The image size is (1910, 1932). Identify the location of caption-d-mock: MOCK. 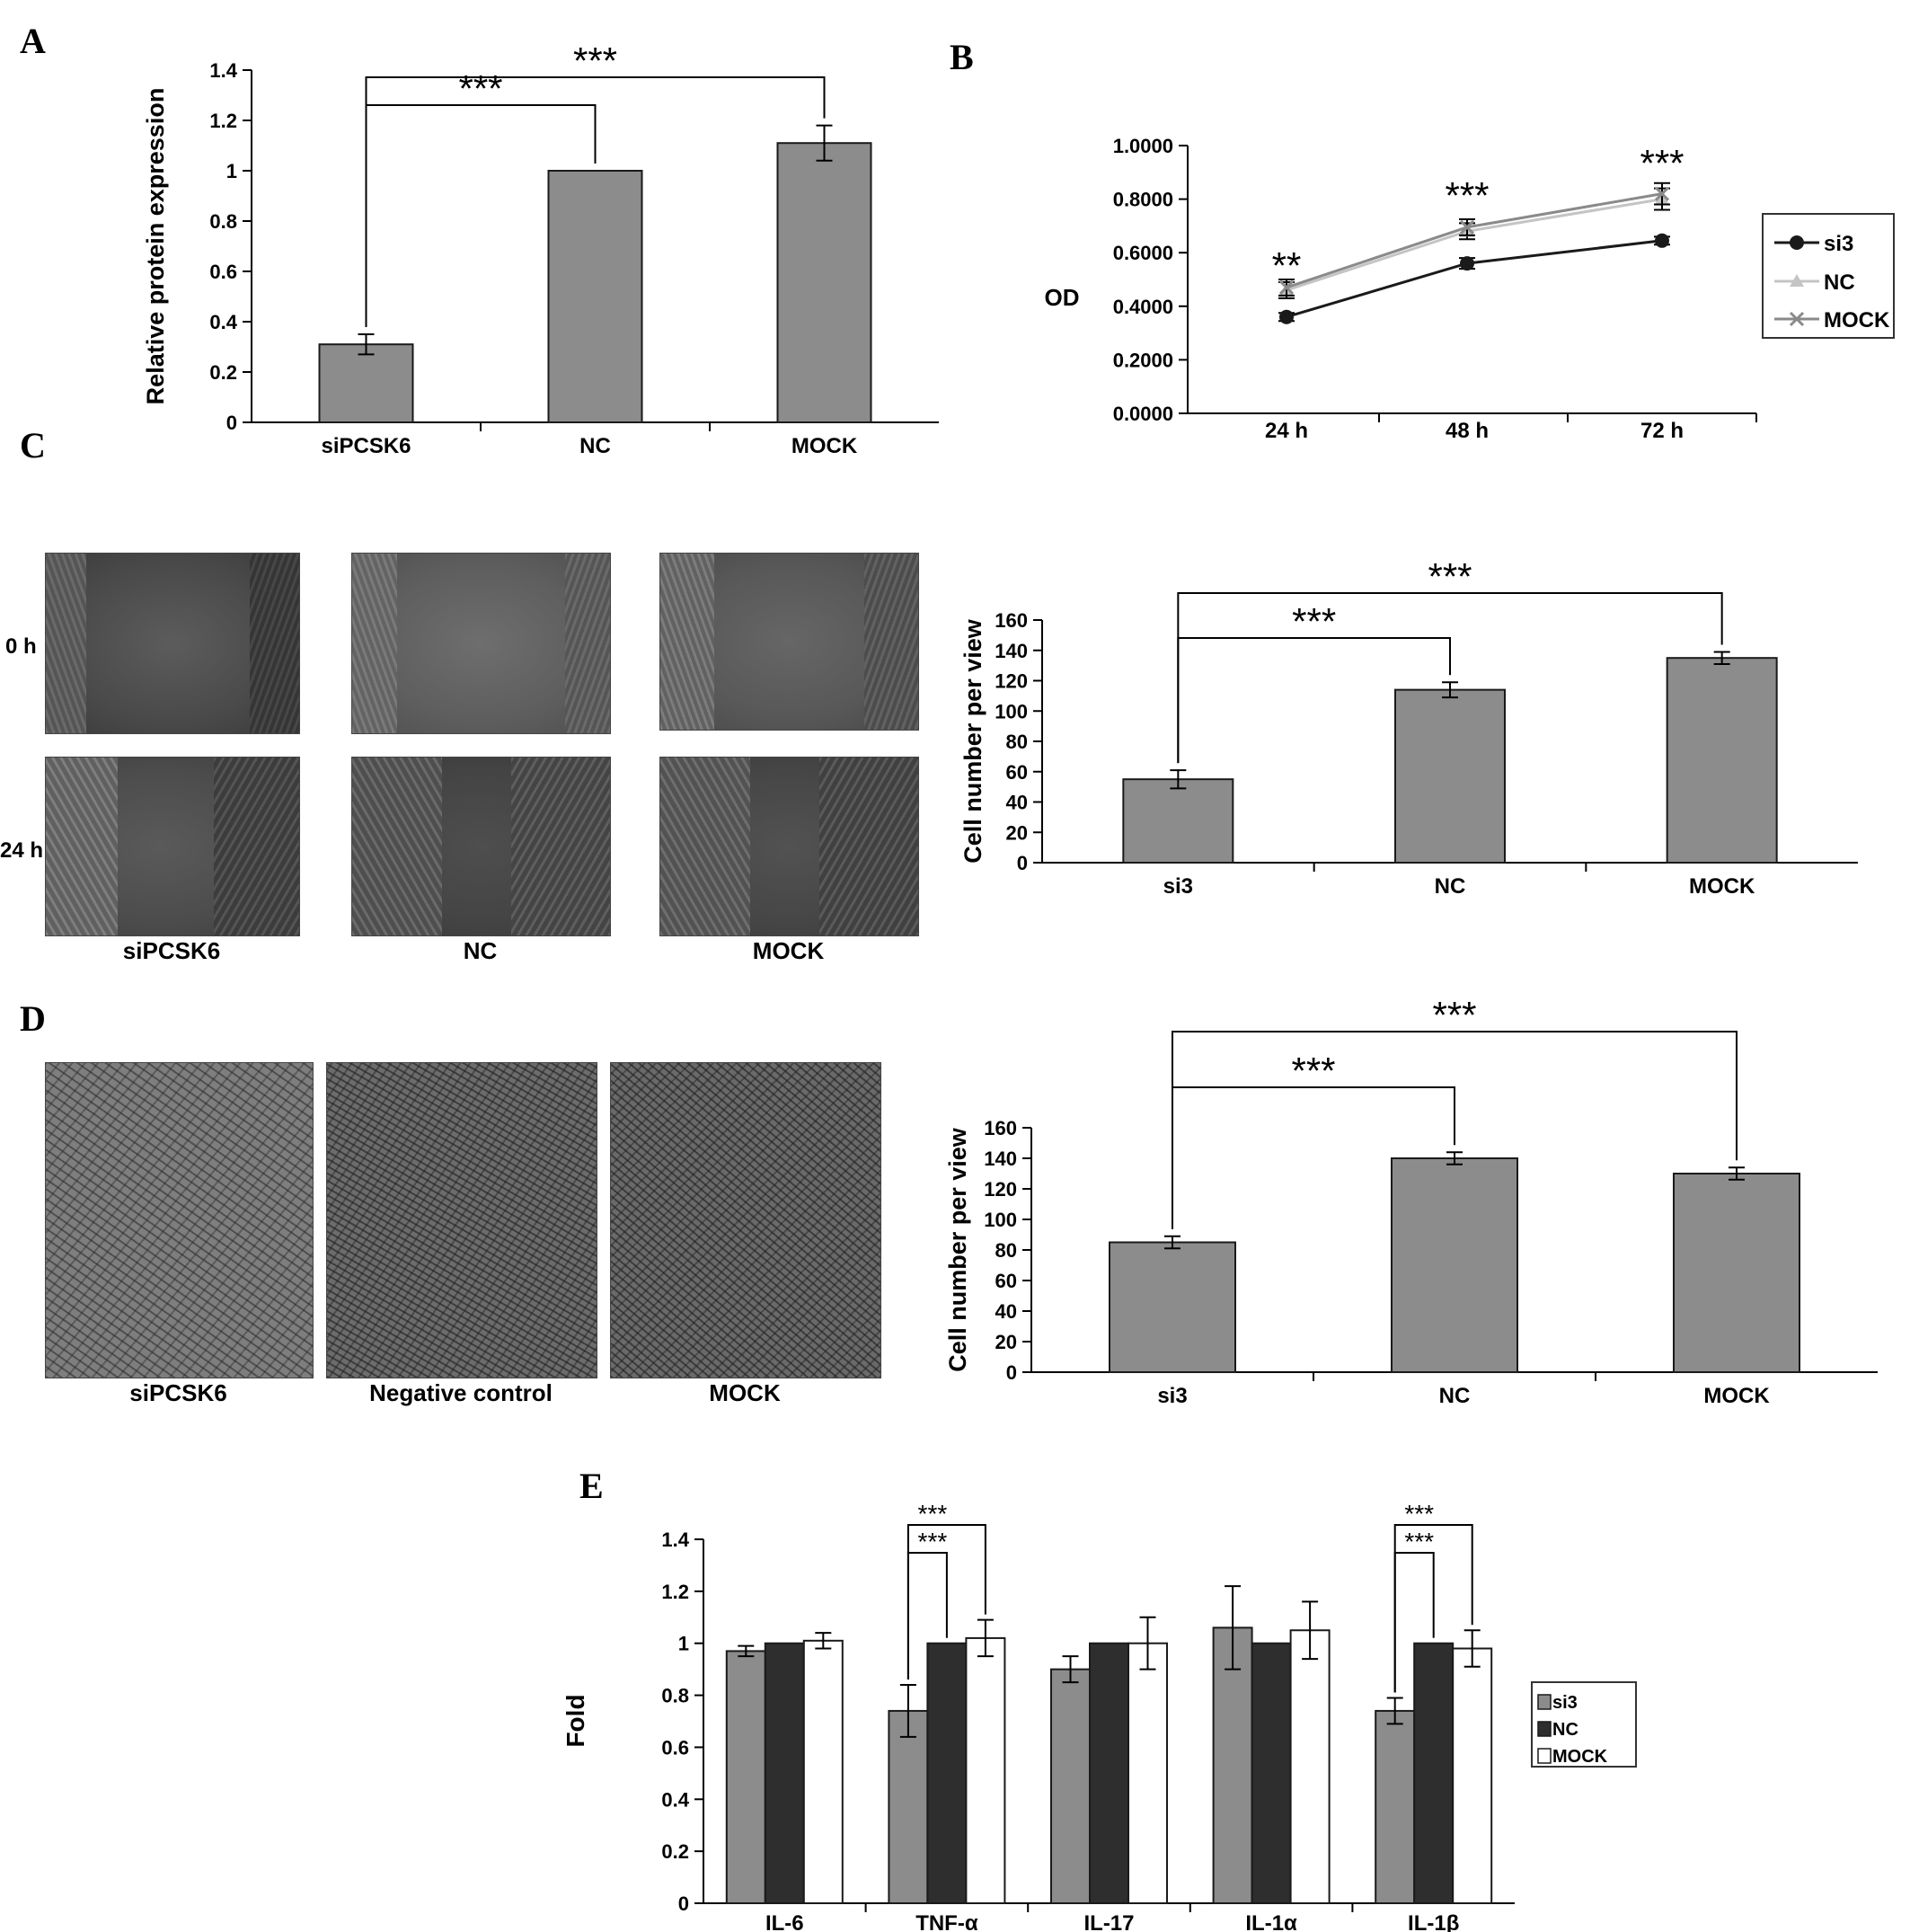
(745, 1392).